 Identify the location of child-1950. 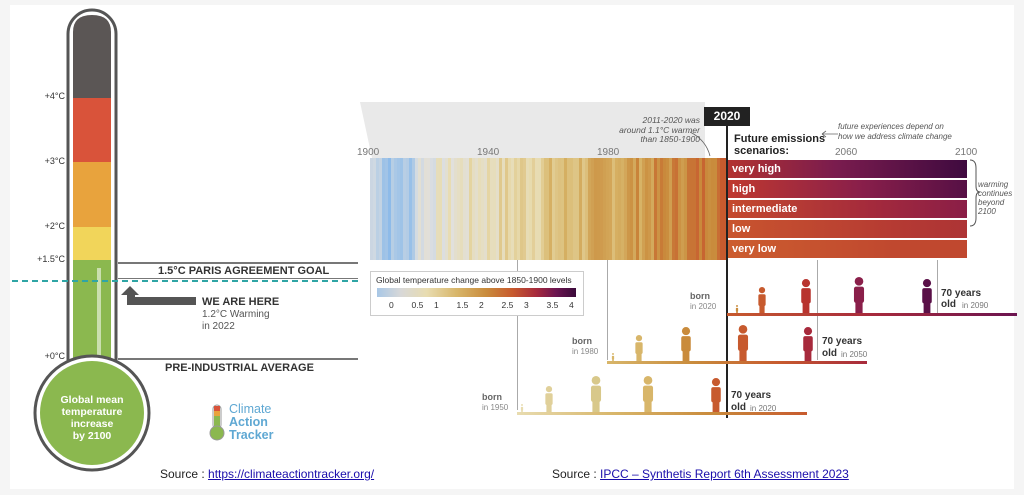
(549, 399).